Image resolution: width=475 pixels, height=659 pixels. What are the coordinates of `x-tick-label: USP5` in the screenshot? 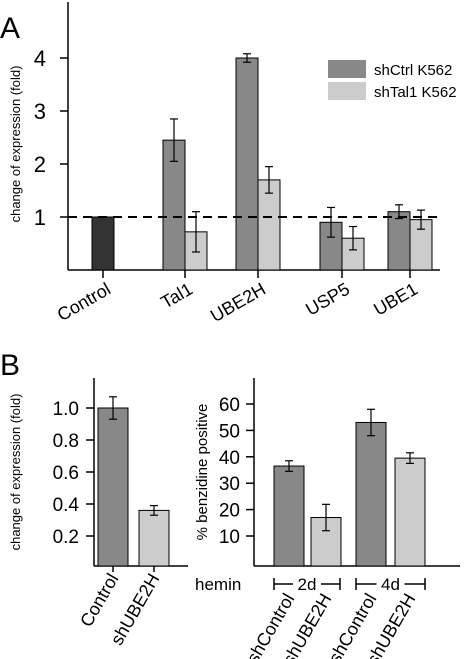 It's located at (327, 299).